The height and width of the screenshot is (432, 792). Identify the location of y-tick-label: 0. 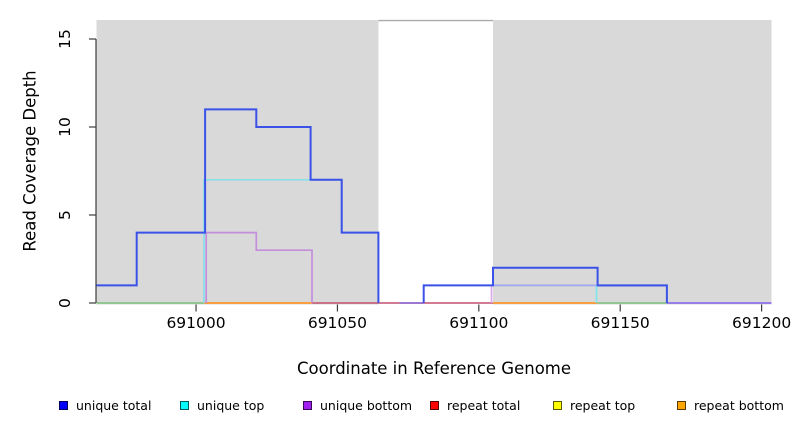
(65, 303).